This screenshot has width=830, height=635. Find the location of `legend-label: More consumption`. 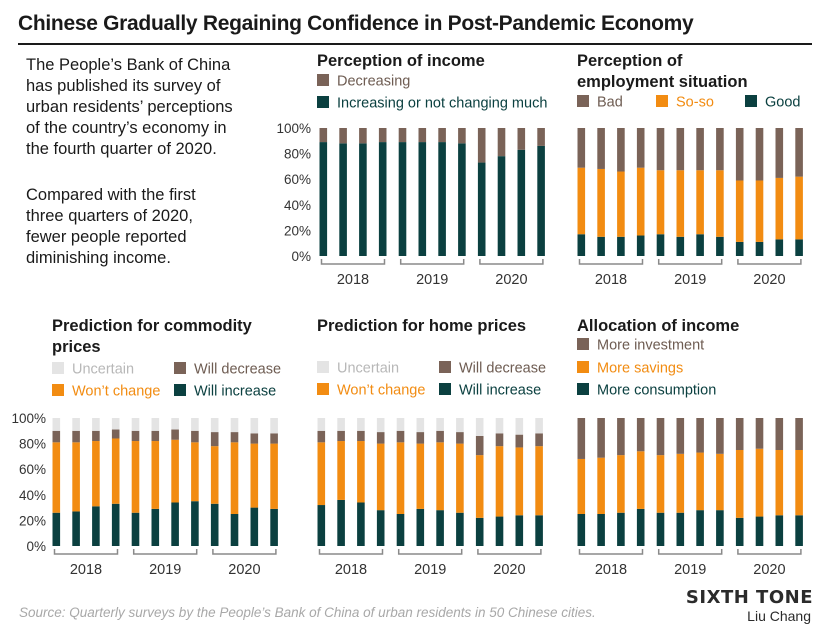

legend-label: More consumption is located at coordinates (656, 391).